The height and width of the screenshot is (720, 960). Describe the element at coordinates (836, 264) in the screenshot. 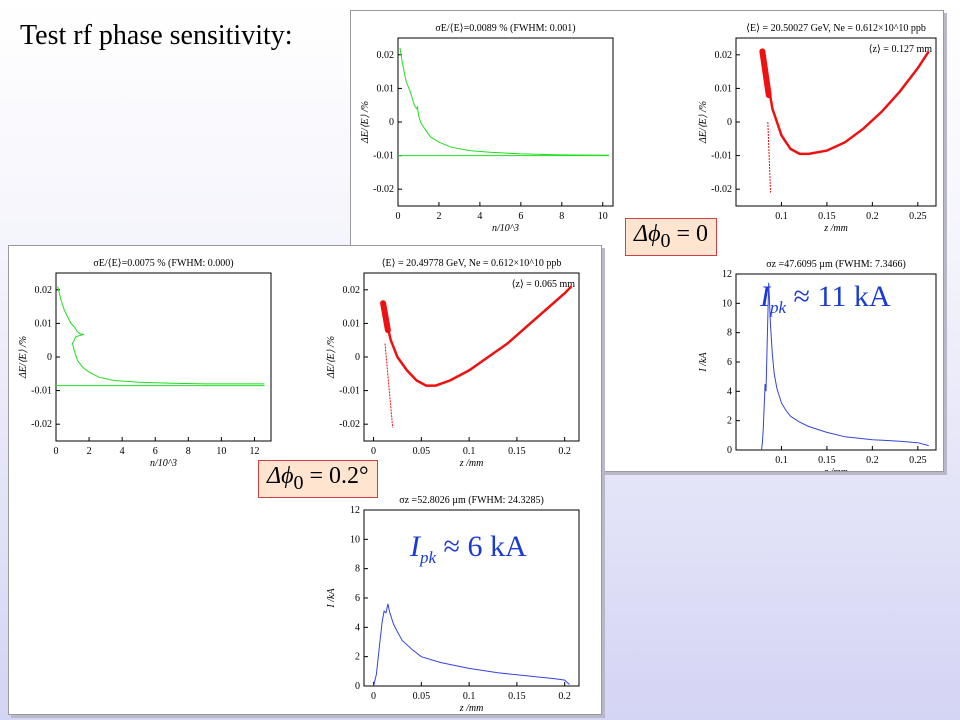

I see `chart-title: σz =47.6095 µm (FWHM: 7.3466)` at that location.